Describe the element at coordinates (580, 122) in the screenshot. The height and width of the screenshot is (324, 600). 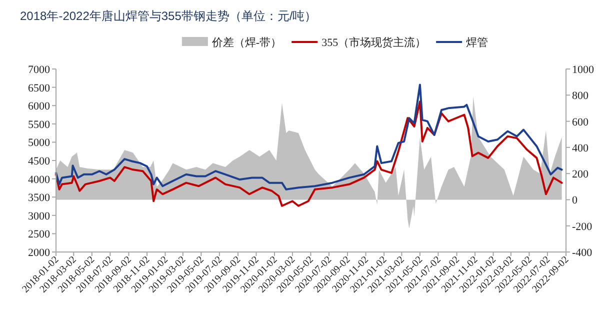
I see `y2-tick-label: 600` at that location.